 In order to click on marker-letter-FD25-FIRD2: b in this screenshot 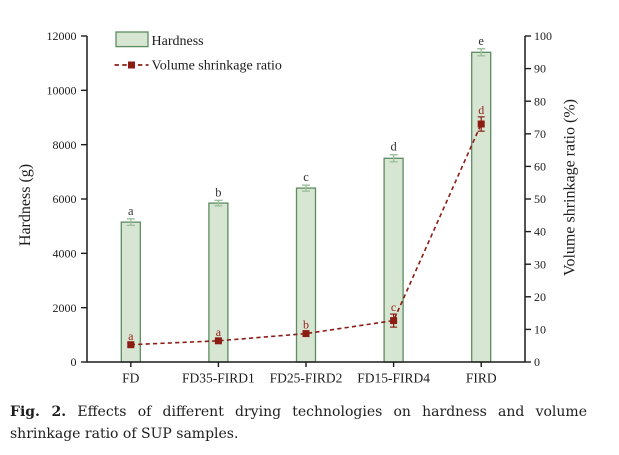, I will do `click(306, 325)`.